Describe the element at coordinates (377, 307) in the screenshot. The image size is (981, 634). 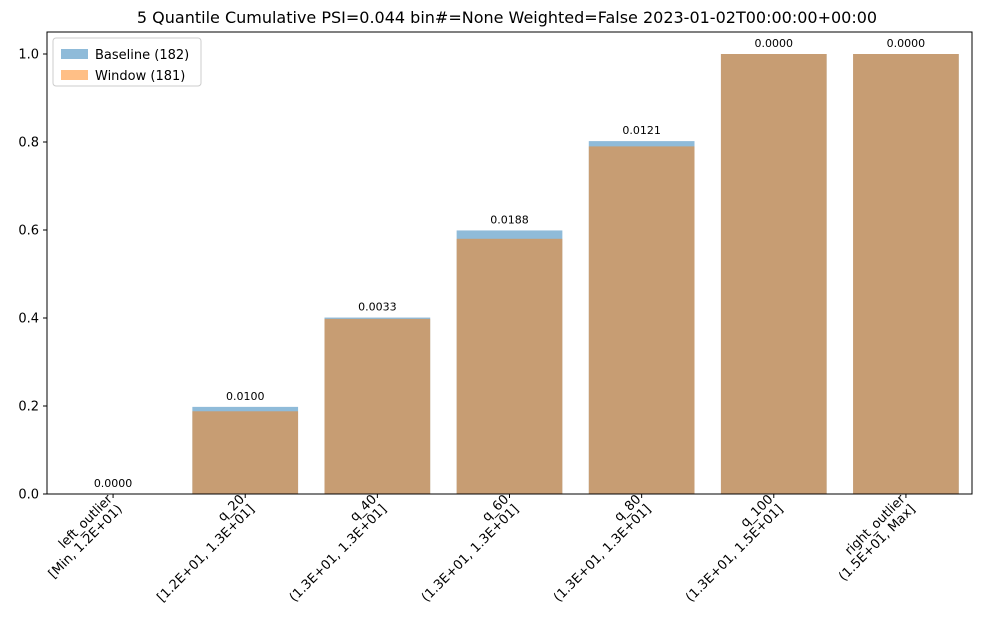
I see `bar-value-label: 0.0033` at that location.